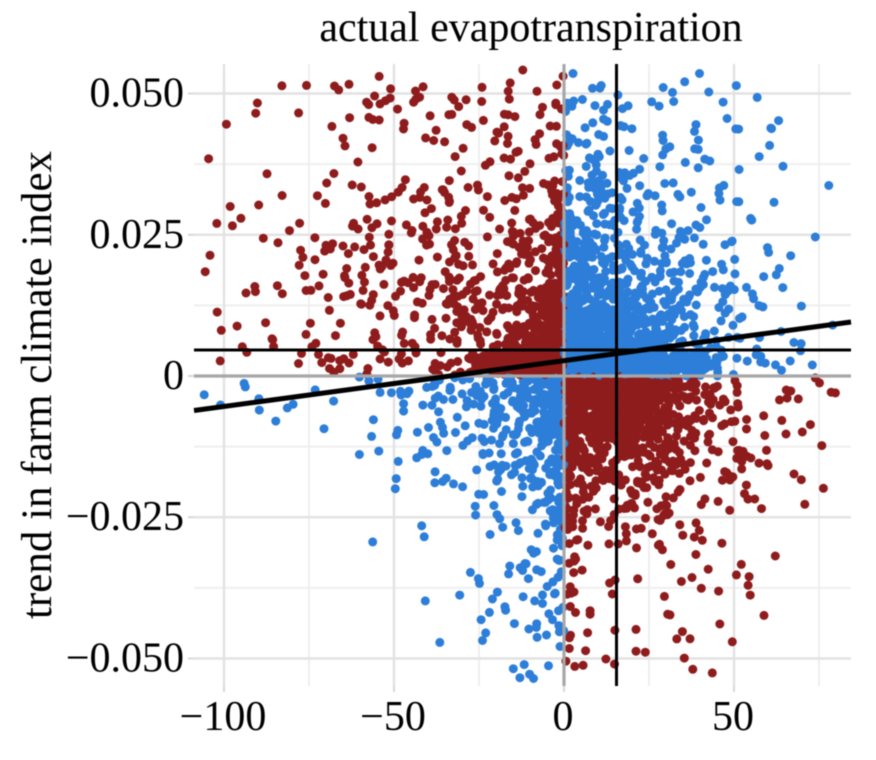 The image size is (876, 760). Describe the element at coordinates (125, 659) in the screenshot. I see `svg-text: −0.050` at that location.